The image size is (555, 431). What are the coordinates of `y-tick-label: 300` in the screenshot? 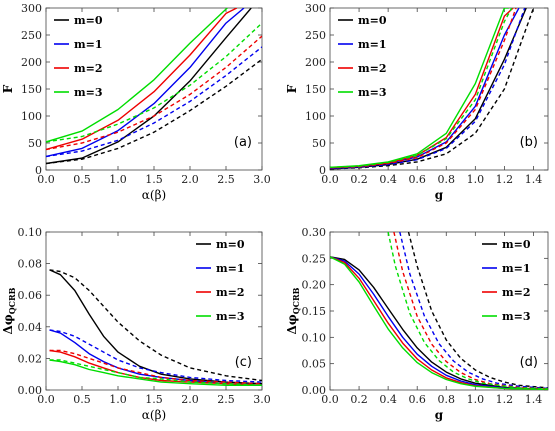 It's located at (31, 8).